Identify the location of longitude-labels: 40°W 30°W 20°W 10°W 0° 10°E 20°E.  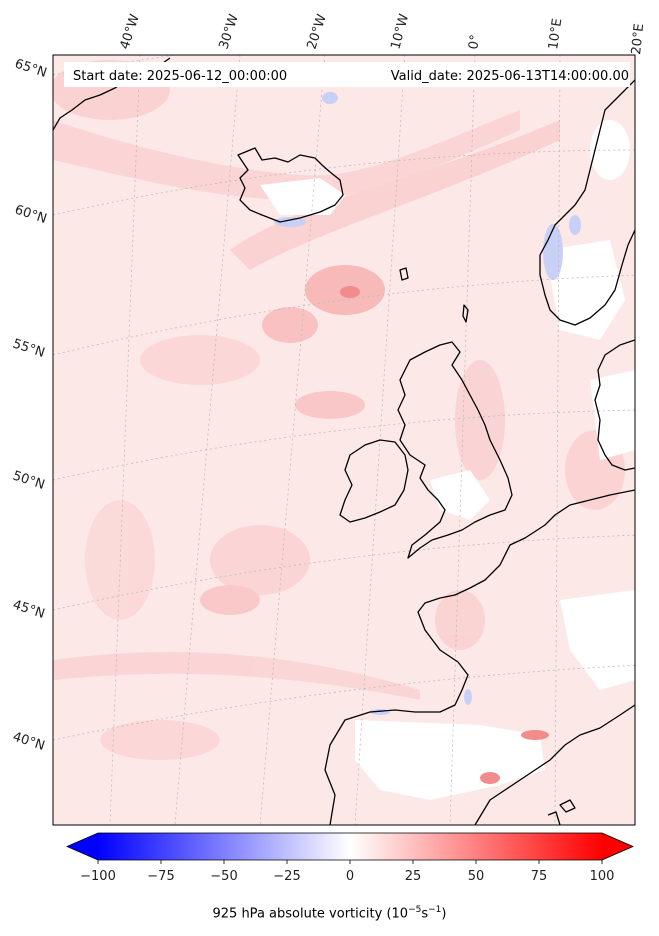
(383, 33).